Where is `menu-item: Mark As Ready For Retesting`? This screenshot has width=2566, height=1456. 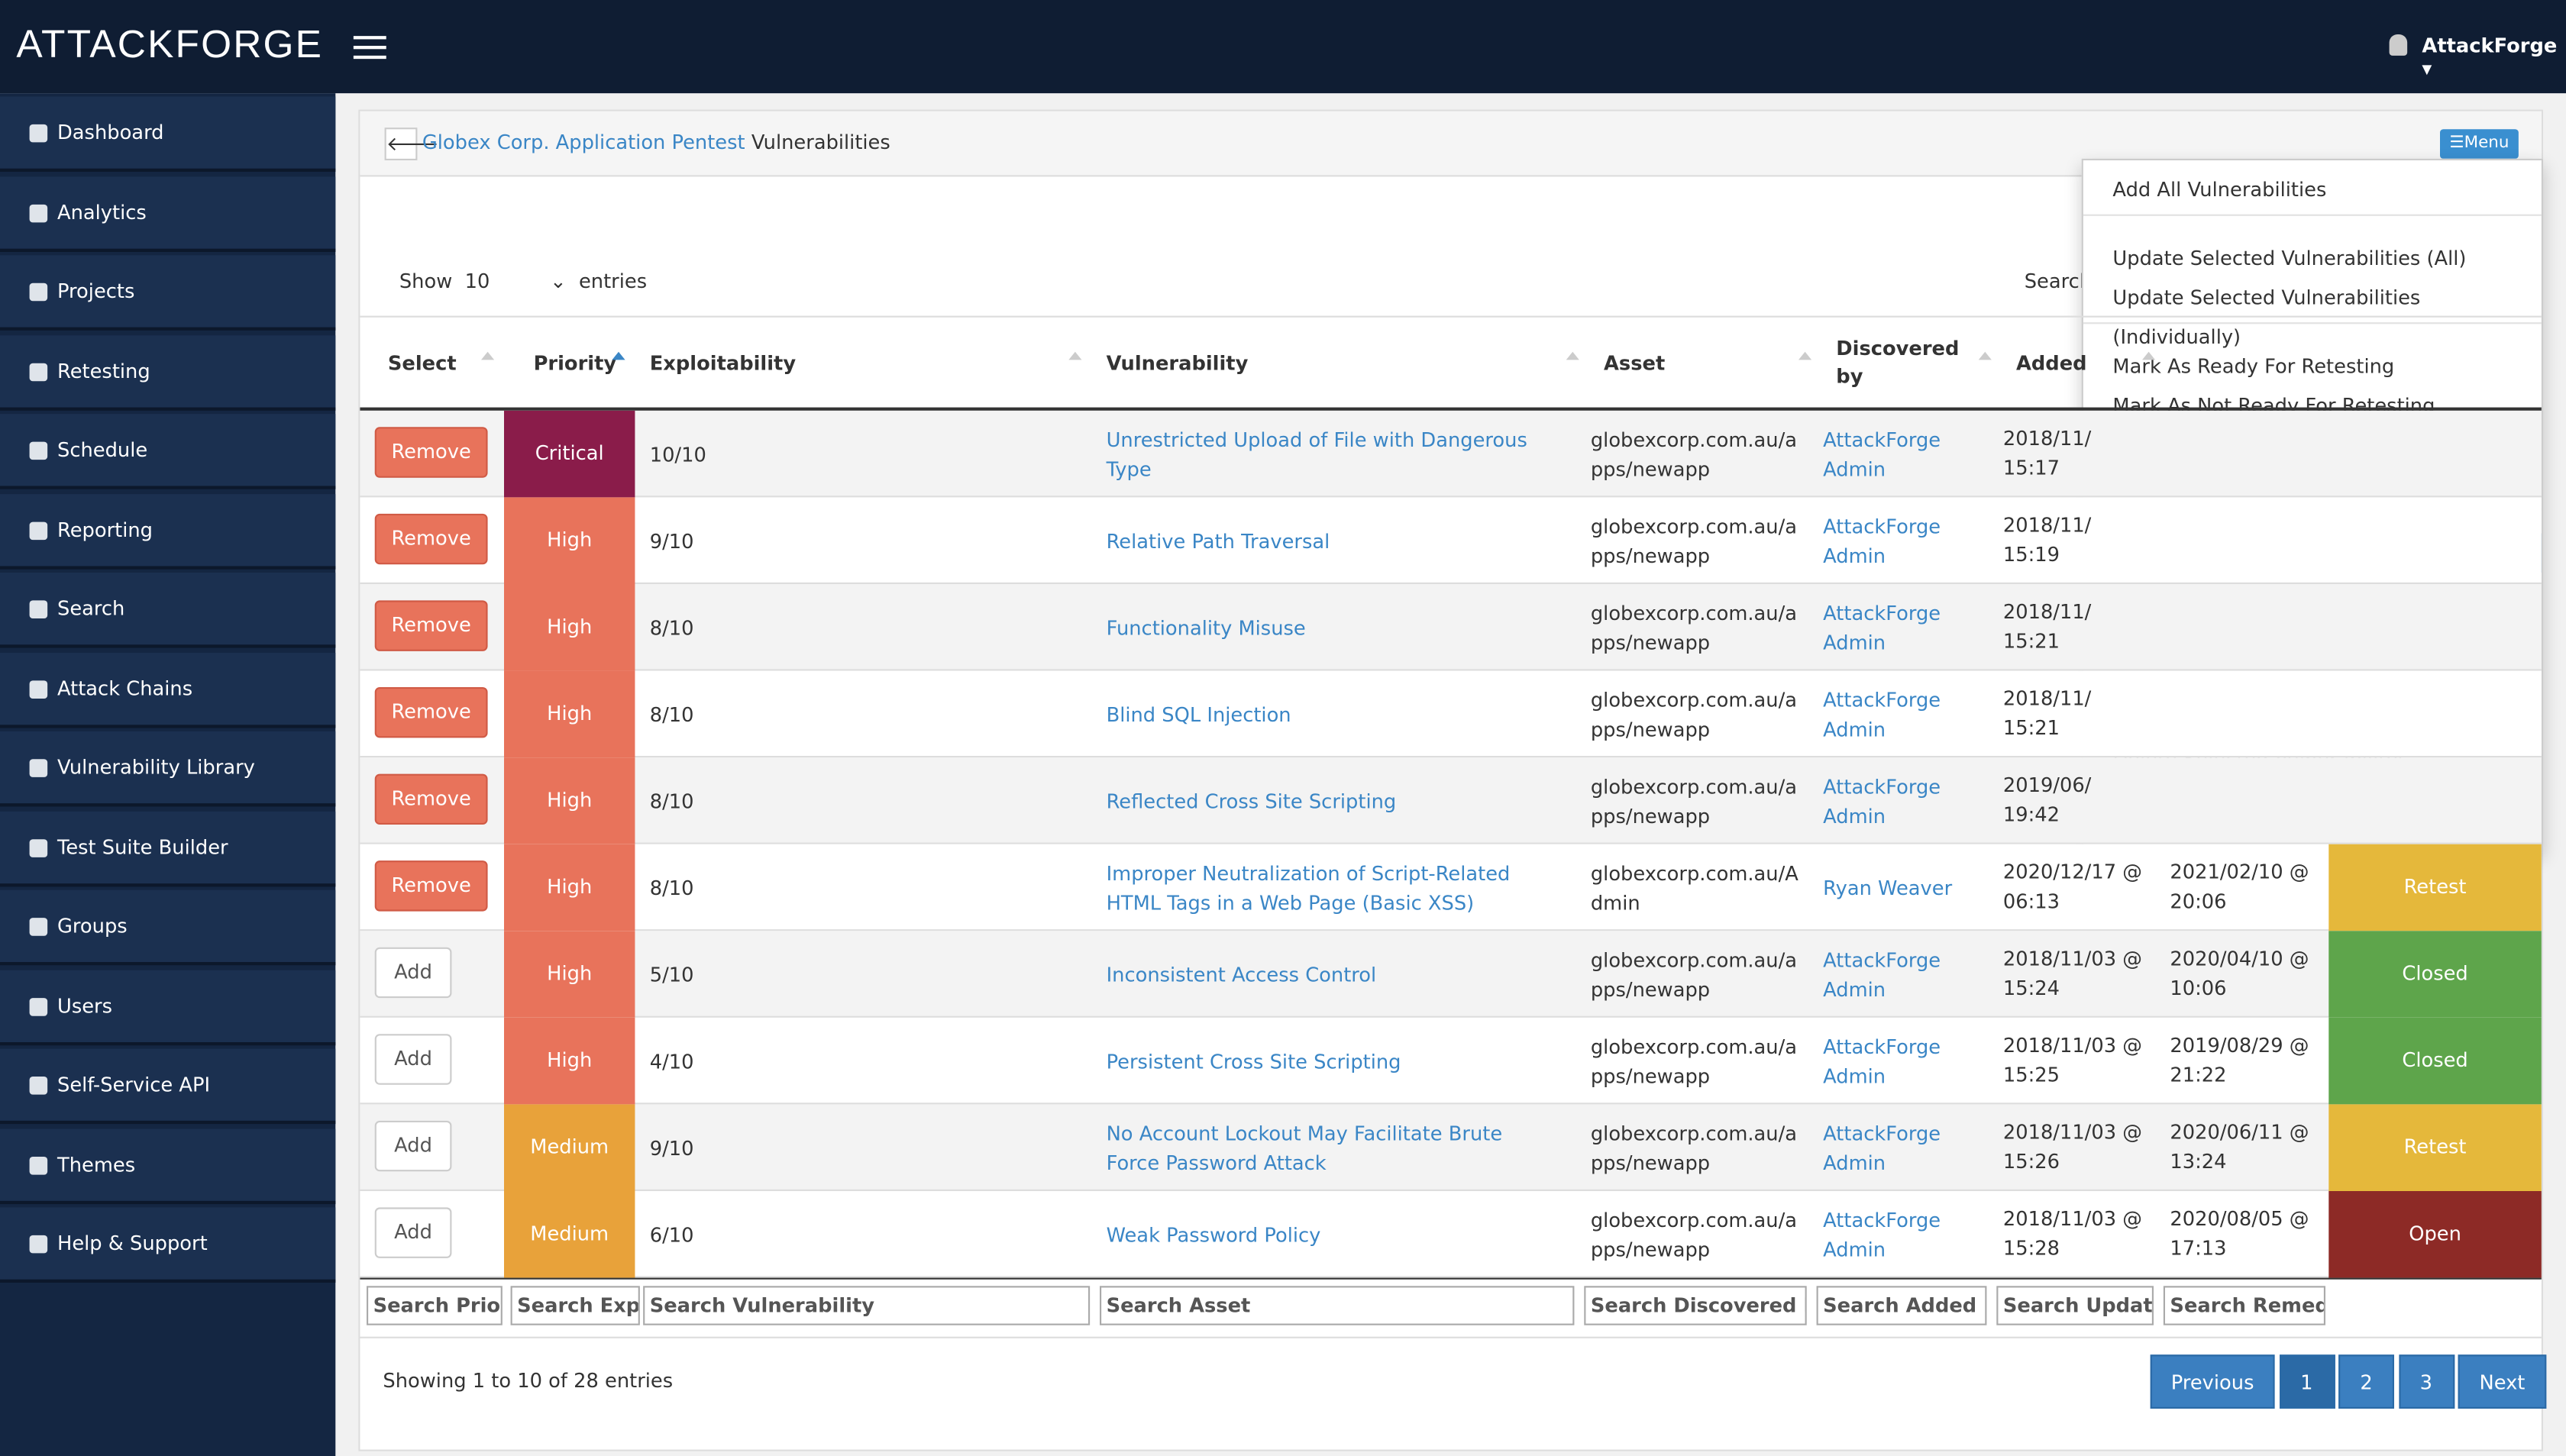
menu-item: Mark As Ready For Retesting is located at coordinates (2253, 366).